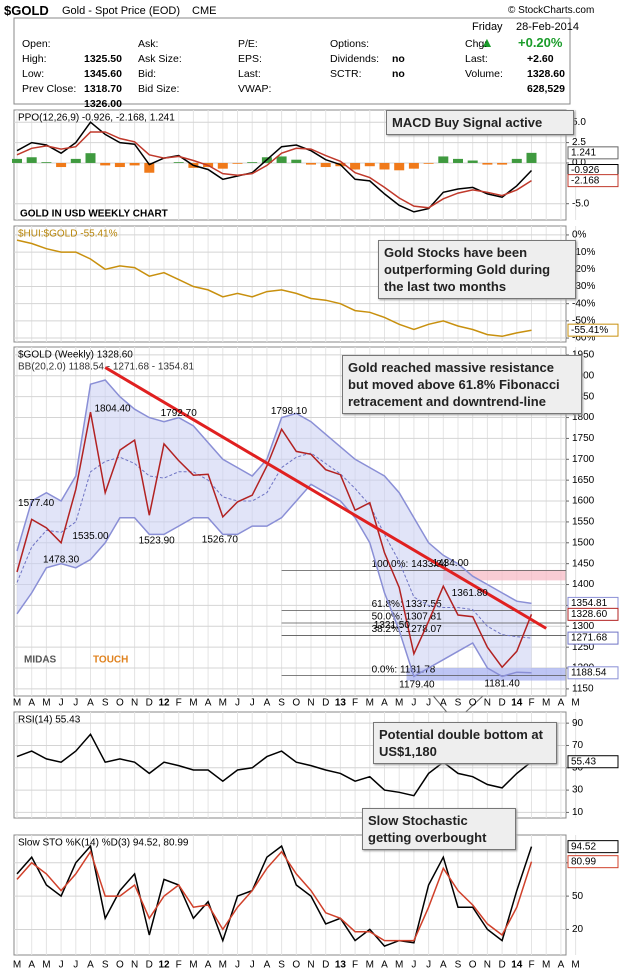 This screenshot has width=620, height=975. What do you see at coordinates (589, 672) in the screenshot?
I see `last-value-label: 1188.54` at bounding box center [589, 672].